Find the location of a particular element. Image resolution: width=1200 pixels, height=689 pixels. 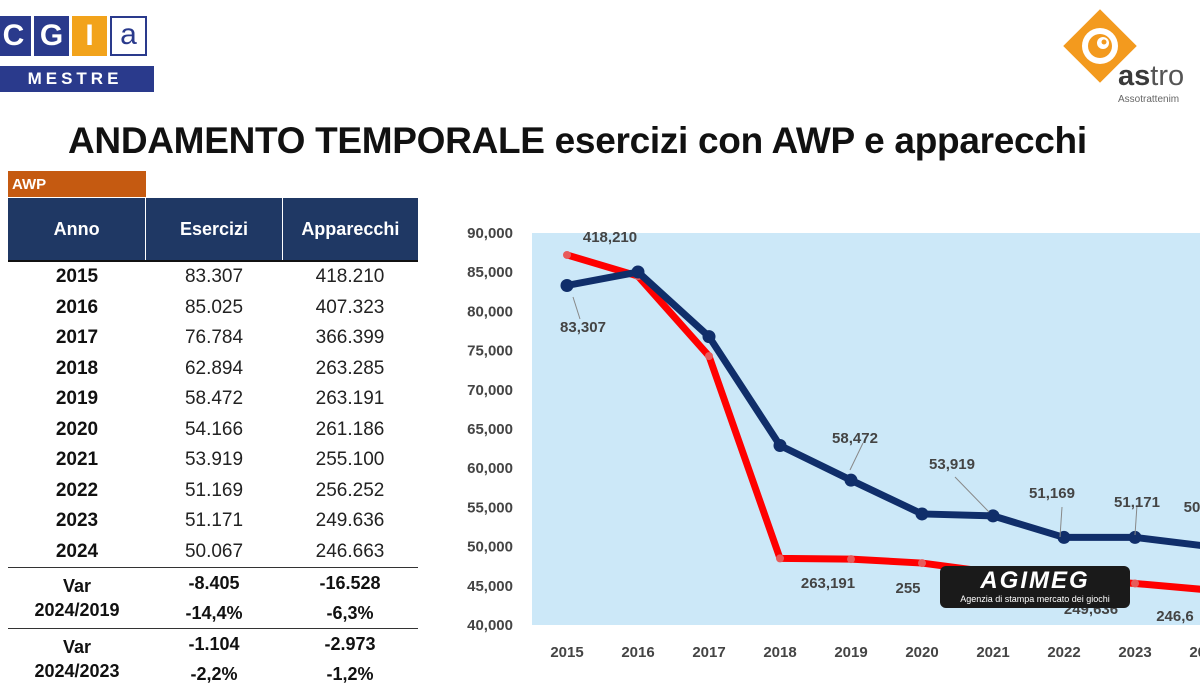

var-esercizi-pct: -2,2% is located at coordinates (213, 674).